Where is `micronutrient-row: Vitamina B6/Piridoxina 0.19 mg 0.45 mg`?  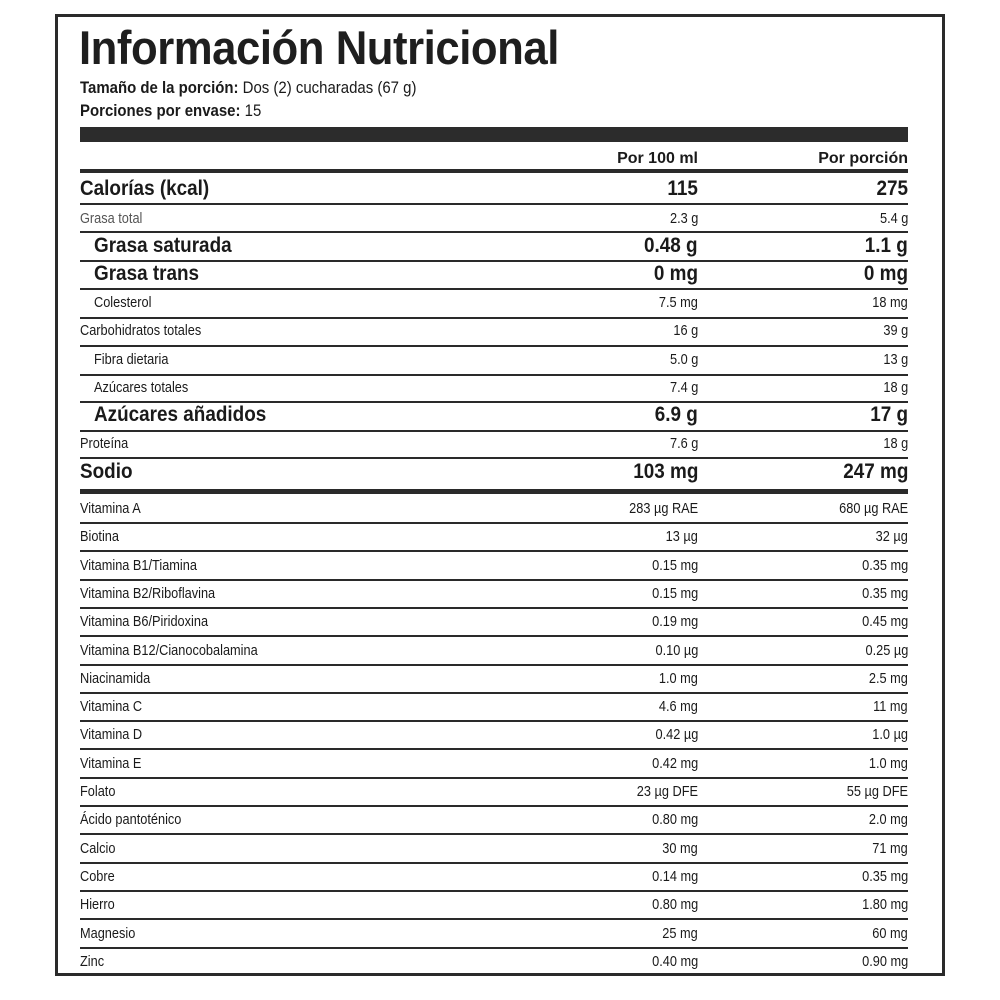
micronutrient-row: Vitamina B6/Piridoxina 0.19 mg 0.45 mg is located at coordinates (494, 622).